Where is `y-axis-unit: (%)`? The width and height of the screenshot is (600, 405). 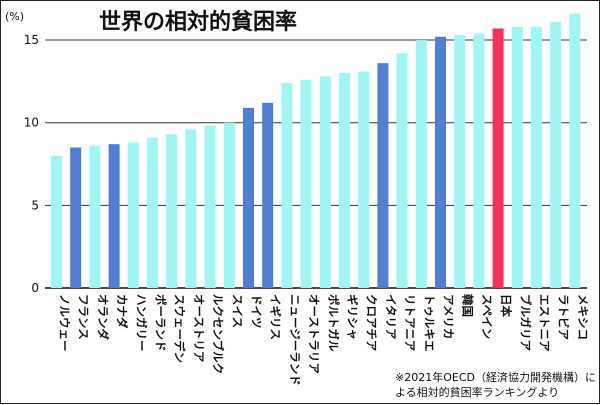
y-axis-unit: (%) is located at coordinates (14, 16).